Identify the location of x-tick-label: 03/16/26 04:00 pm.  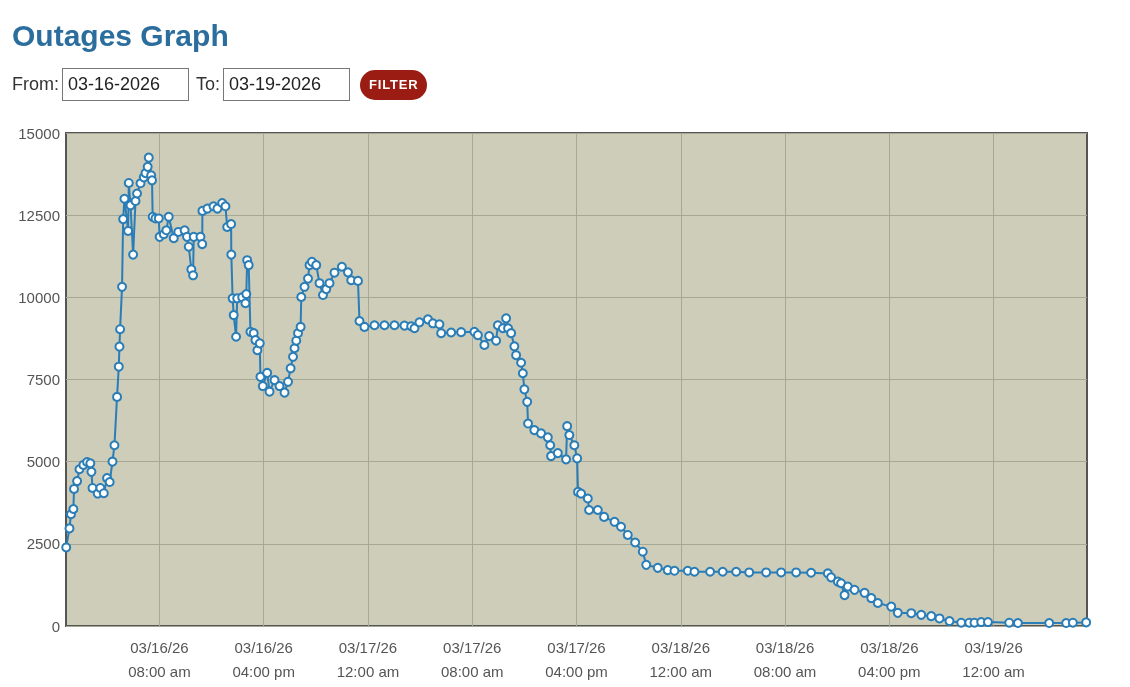
(263, 659).